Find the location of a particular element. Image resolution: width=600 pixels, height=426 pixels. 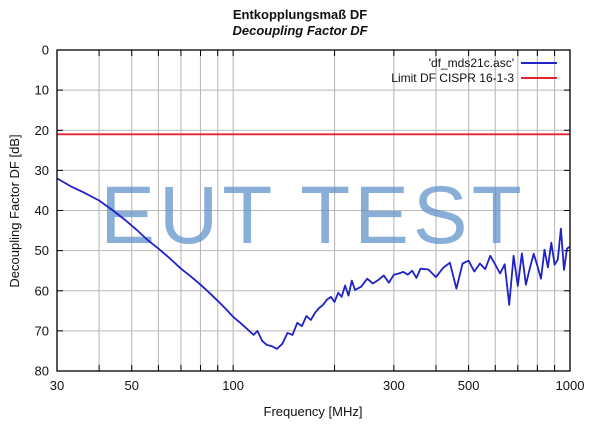

y-tick-label: 50 is located at coordinates (42, 250).